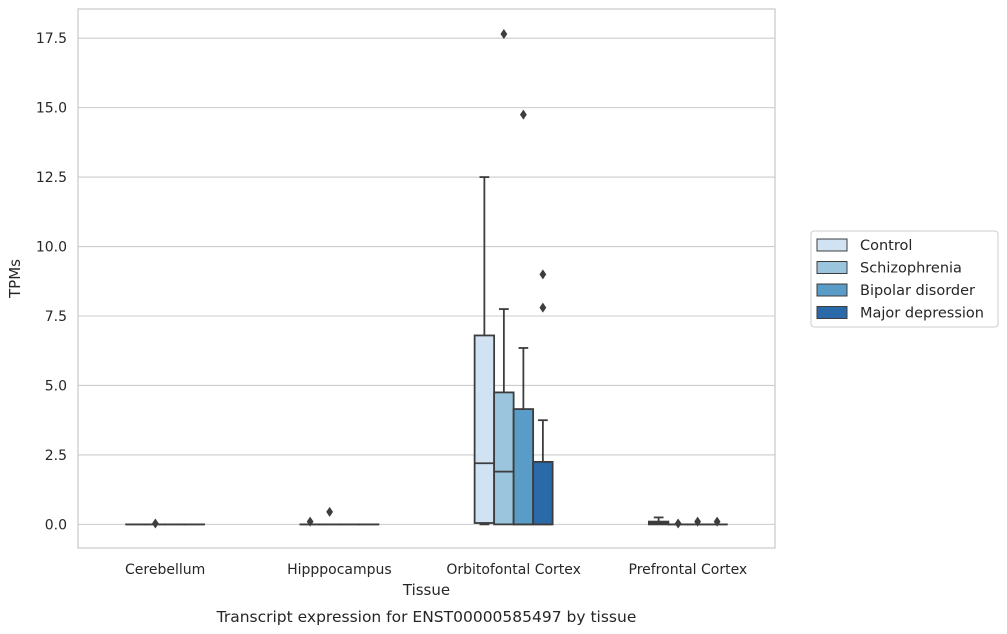 The height and width of the screenshot is (634, 1007). Describe the element at coordinates (51, 109) in the screenshot. I see `y-tick-label: 15.0` at that location.